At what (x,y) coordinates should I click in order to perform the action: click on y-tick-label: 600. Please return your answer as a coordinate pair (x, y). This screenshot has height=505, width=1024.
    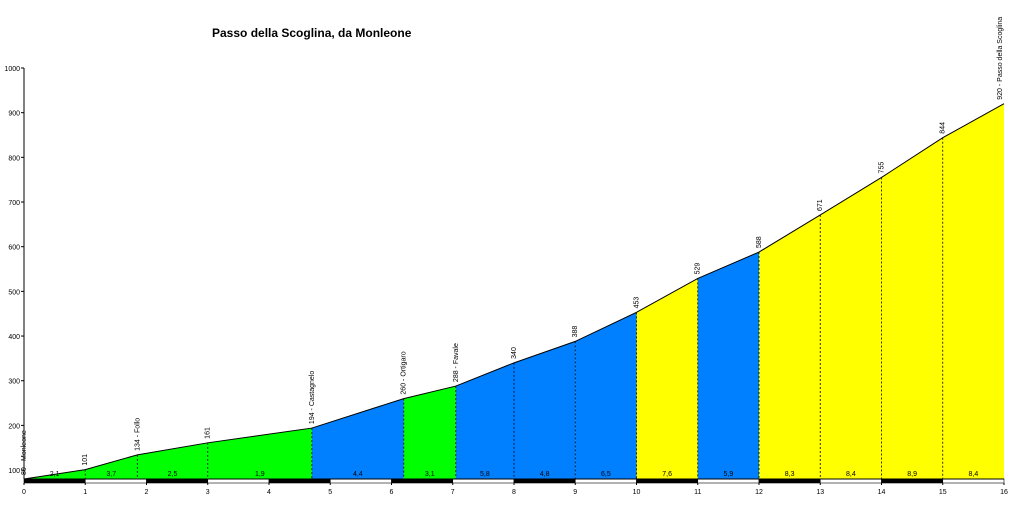
    Looking at the image, I should click on (14, 248).